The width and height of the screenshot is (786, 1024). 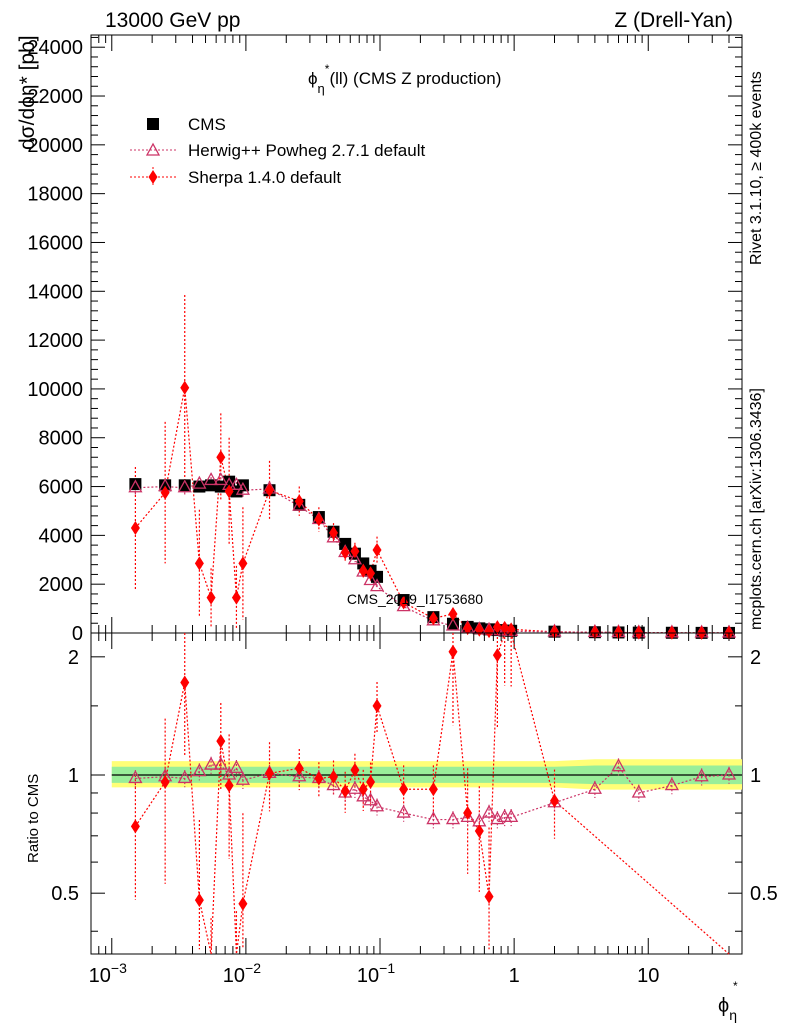 What do you see at coordinates (733, 1015) in the screenshot?
I see `xlabel-eta: η` at bounding box center [733, 1015].